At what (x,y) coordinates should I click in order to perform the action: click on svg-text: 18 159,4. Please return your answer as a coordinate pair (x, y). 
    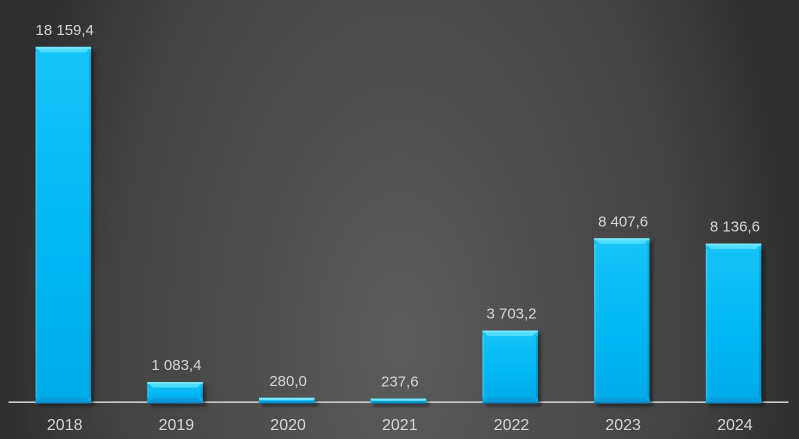
    Looking at the image, I should click on (65, 30).